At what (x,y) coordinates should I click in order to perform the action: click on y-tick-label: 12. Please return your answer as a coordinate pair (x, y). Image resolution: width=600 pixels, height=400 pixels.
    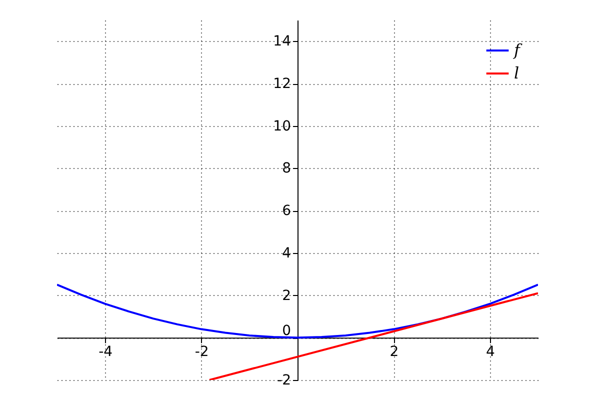
    Looking at the image, I should click on (282, 84).